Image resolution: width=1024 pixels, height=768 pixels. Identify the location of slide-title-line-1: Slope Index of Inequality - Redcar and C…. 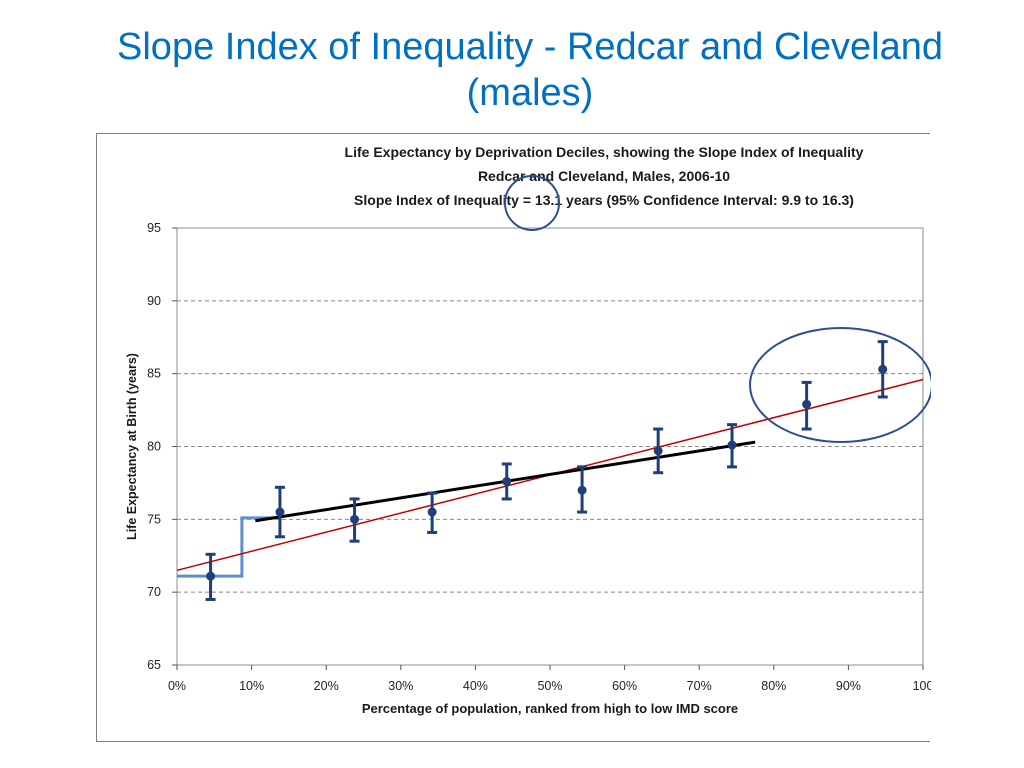
(530, 47).